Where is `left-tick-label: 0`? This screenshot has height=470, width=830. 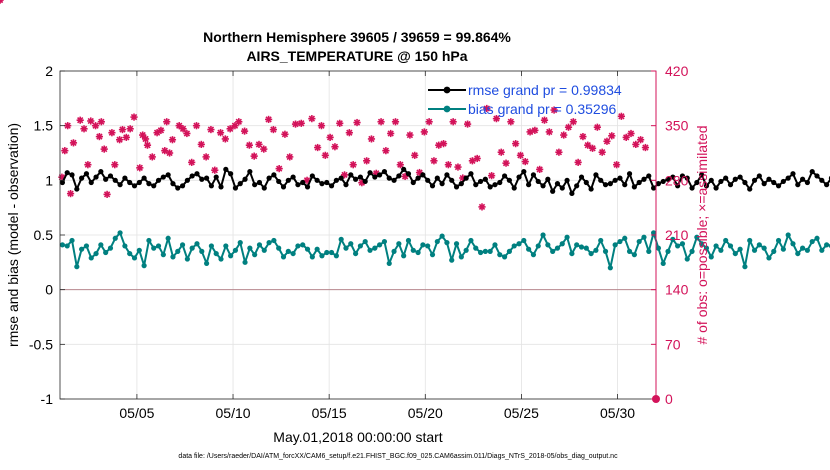 left-tick-label: 0 is located at coordinates (49, 290).